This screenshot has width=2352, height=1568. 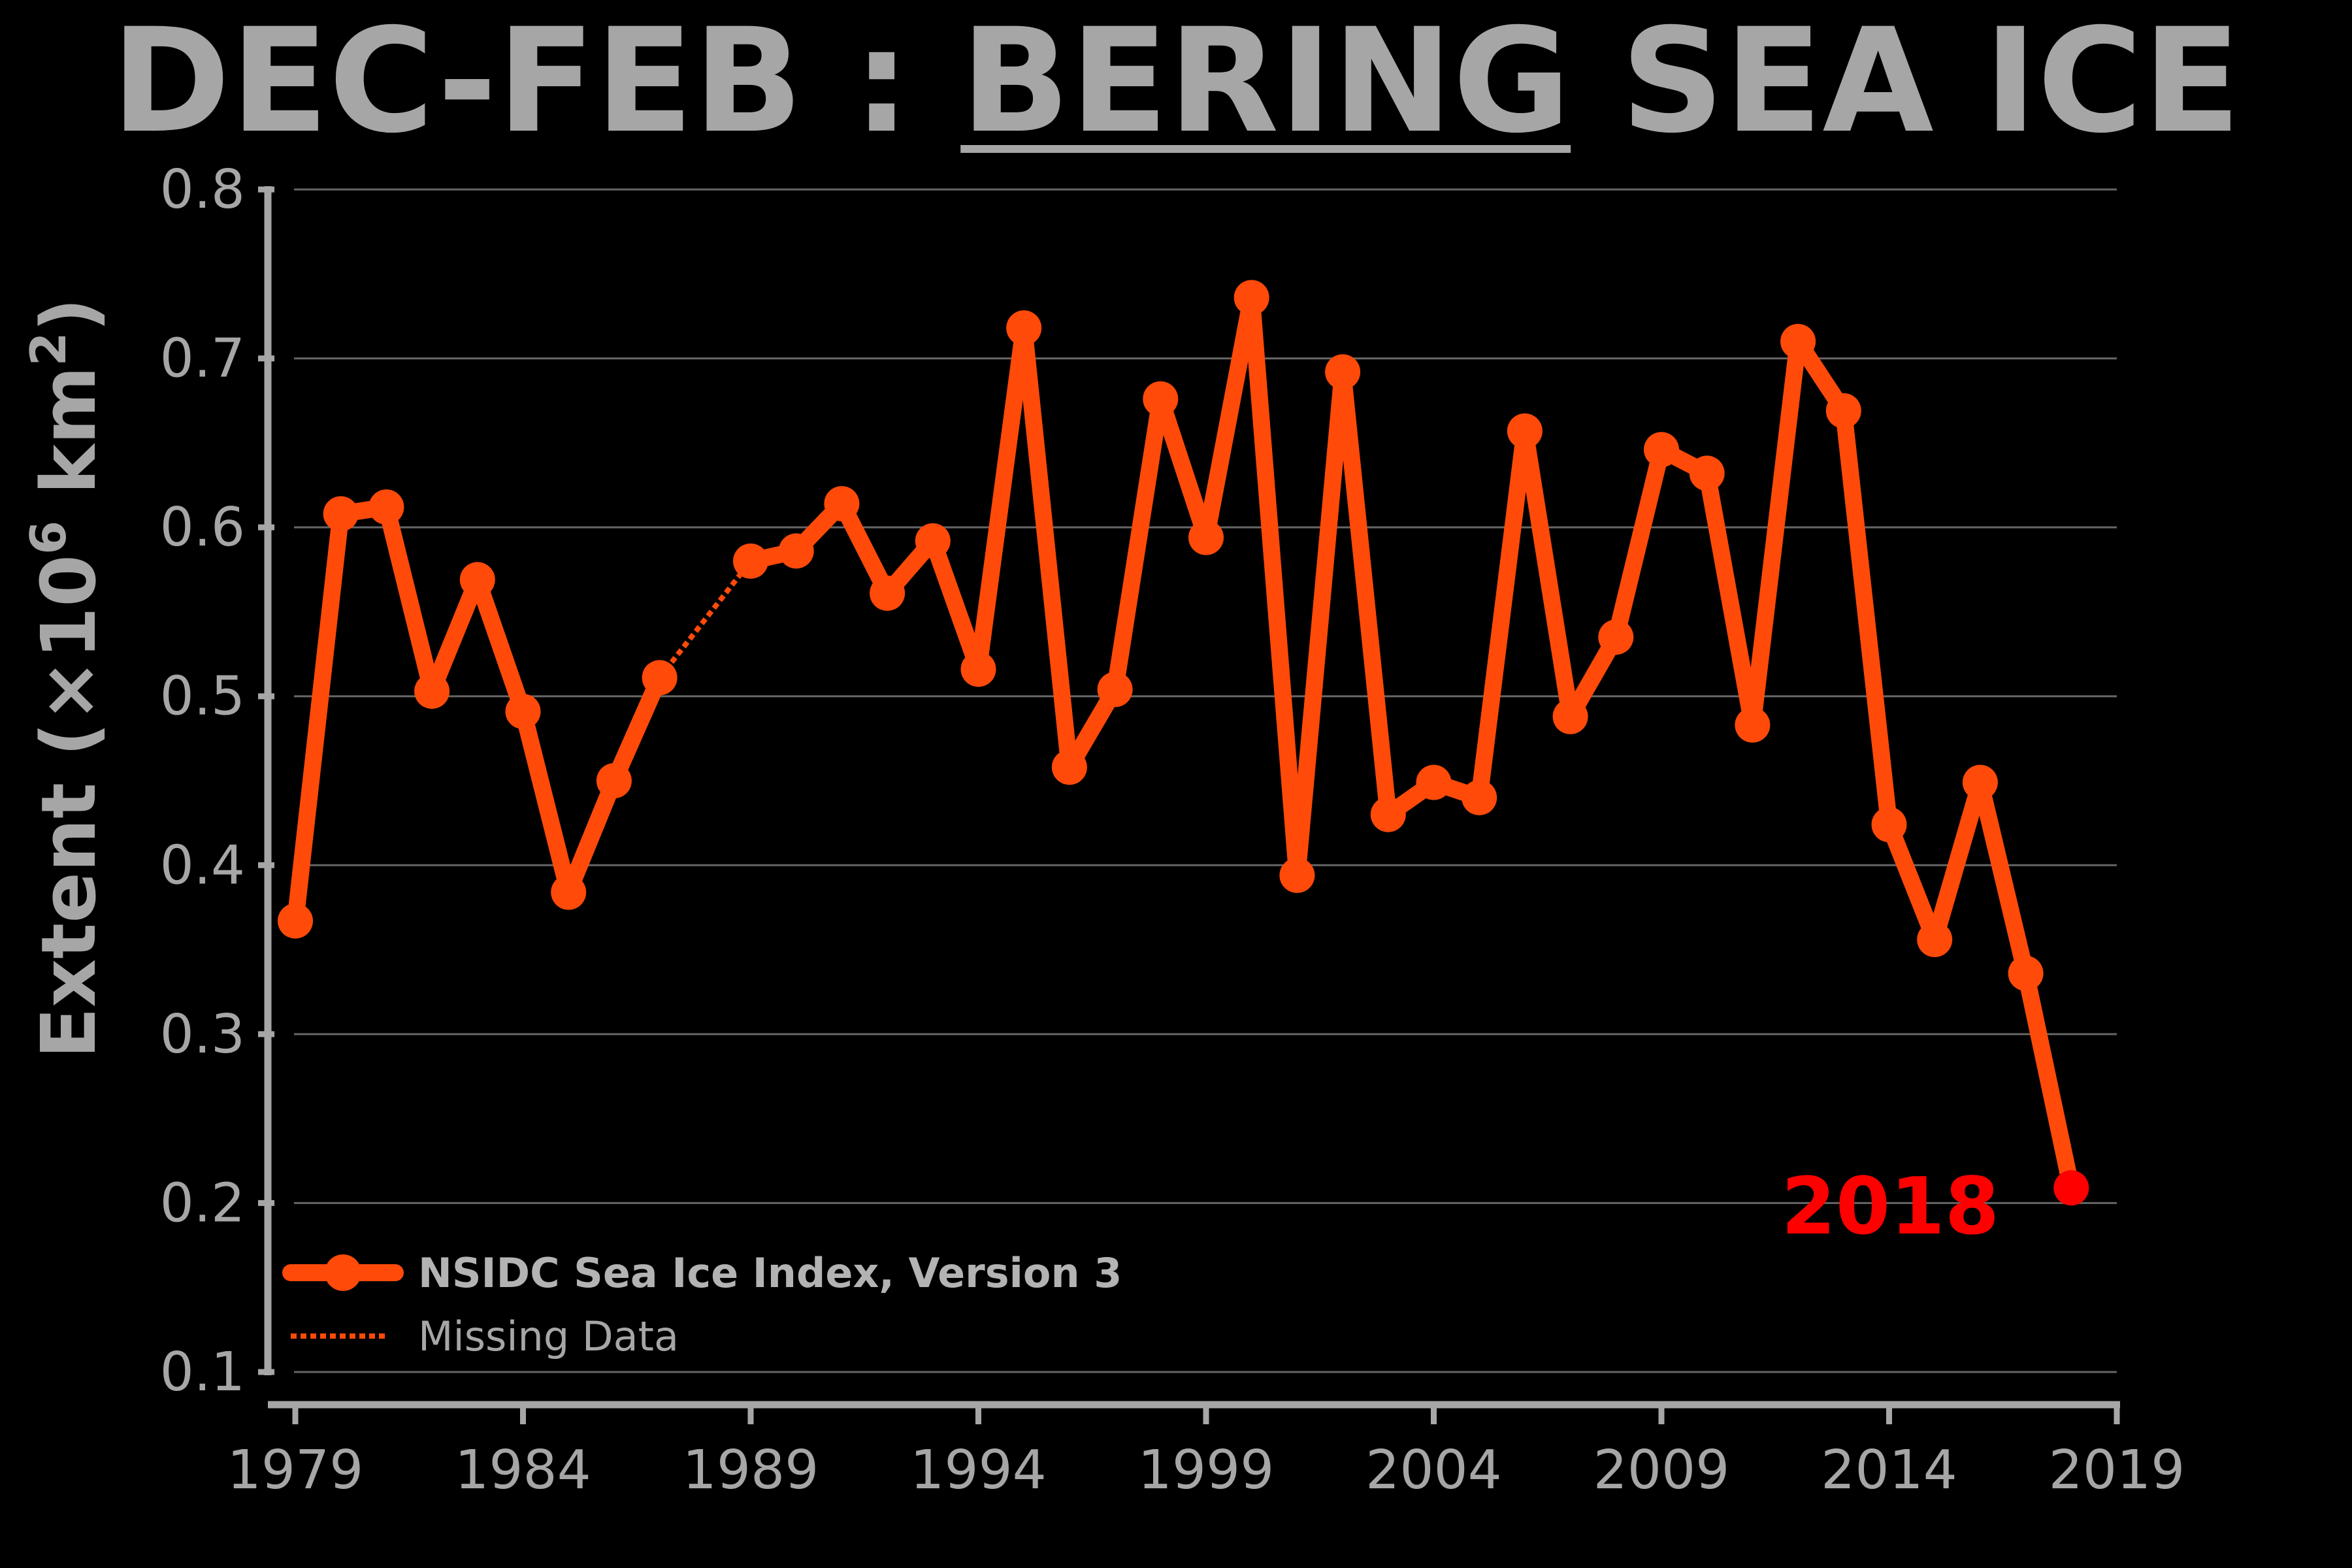 I want to click on title-prefix: DEC-FEB :, so click(x=535, y=82).